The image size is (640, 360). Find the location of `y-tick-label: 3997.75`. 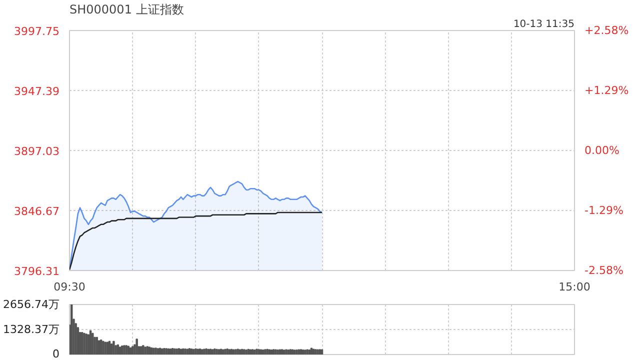

y-tick-label: 3997.75 is located at coordinates (37, 31).